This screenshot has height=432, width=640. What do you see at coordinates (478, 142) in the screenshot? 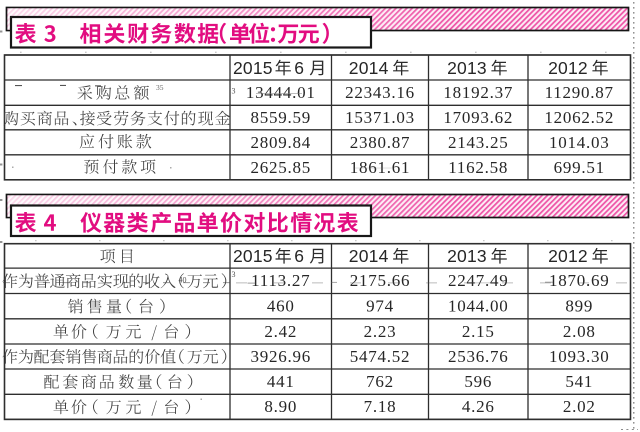
I see `svg-text: 2143.25` at bounding box center [478, 142].